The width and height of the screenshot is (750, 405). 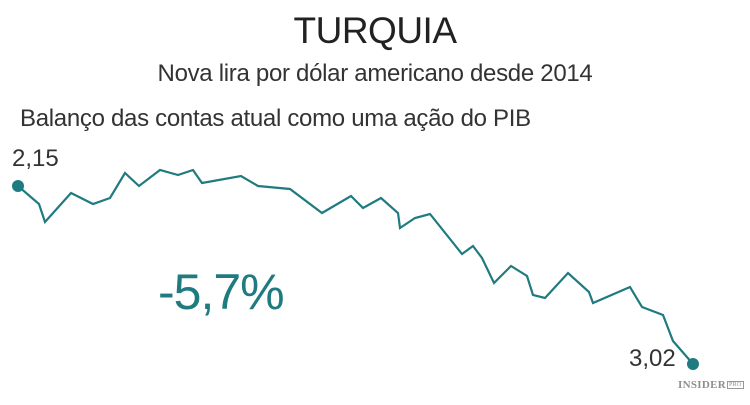 I want to click on brand-name: INSIDER, so click(x=702, y=385).